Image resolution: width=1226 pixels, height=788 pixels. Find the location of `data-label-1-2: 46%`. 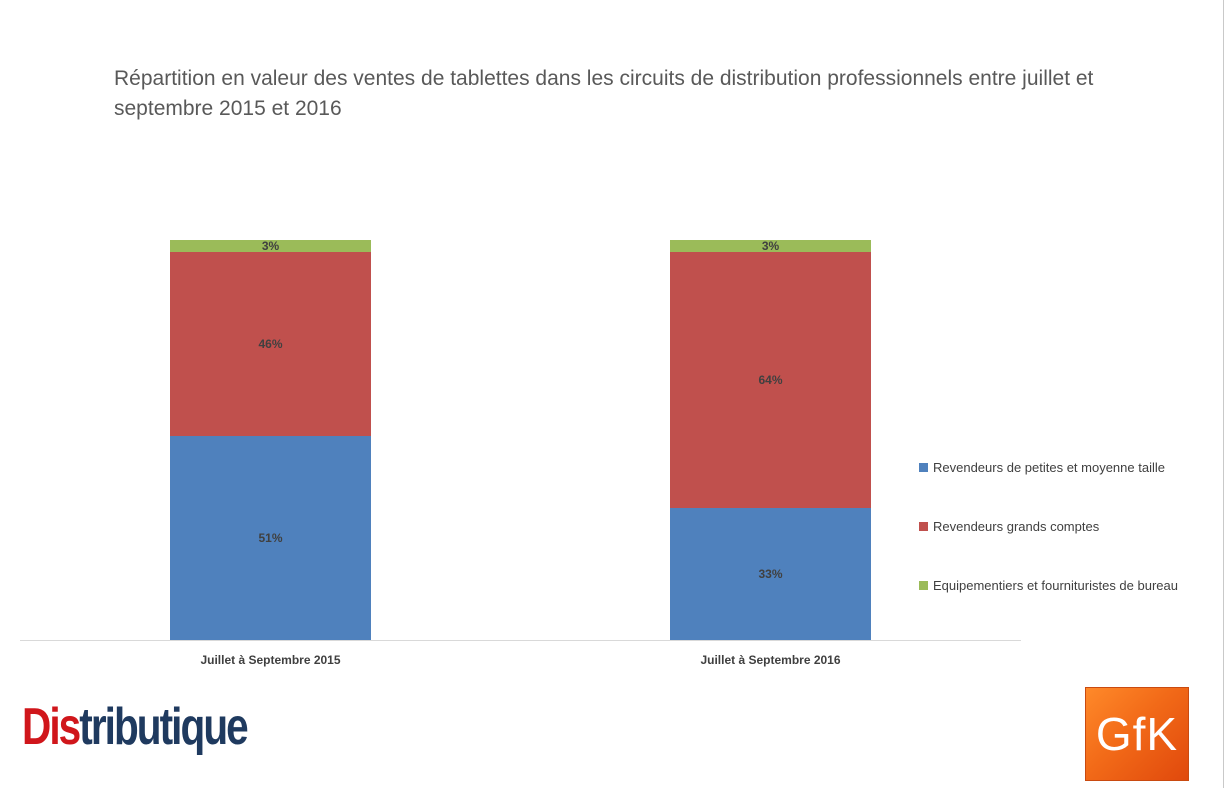

data-label-1-2: 46% is located at coordinates (270, 344).